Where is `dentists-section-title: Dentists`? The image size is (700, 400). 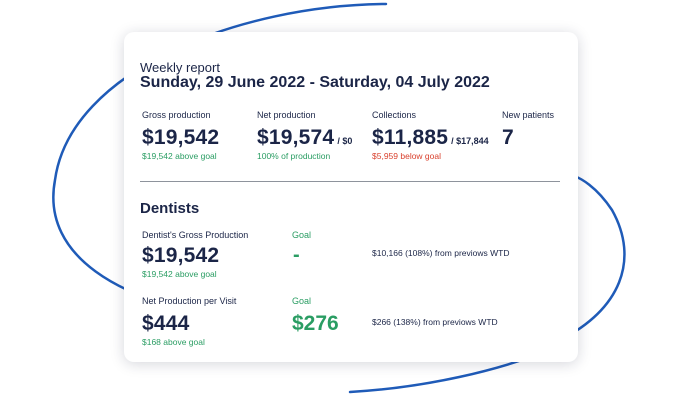 dentists-section-title: Dentists is located at coordinates (170, 208).